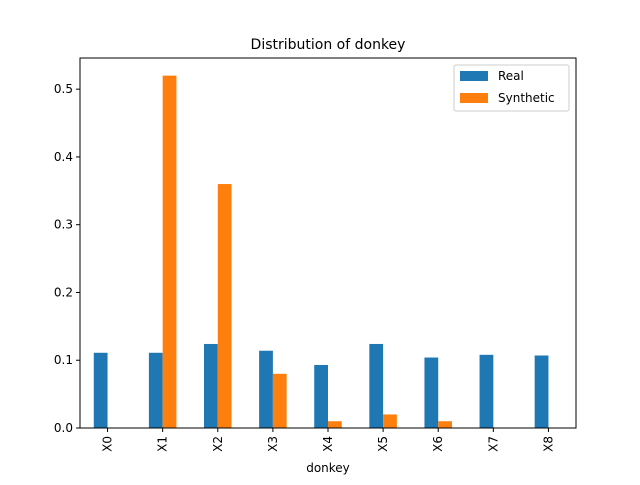 The image size is (640, 485). What do you see at coordinates (526, 98) in the screenshot?
I see `legend-label-synthetic: Synthetic` at bounding box center [526, 98].